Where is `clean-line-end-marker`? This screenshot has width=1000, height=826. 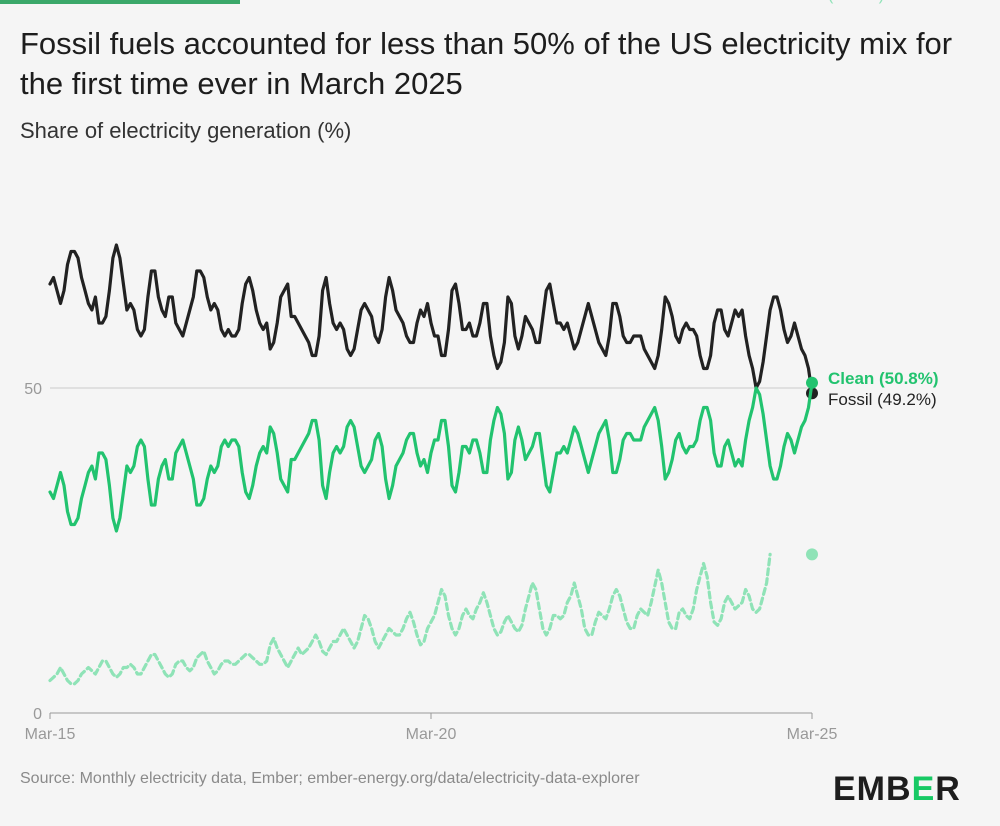 clean-line-end-marker is located at coordinates (812, 382).